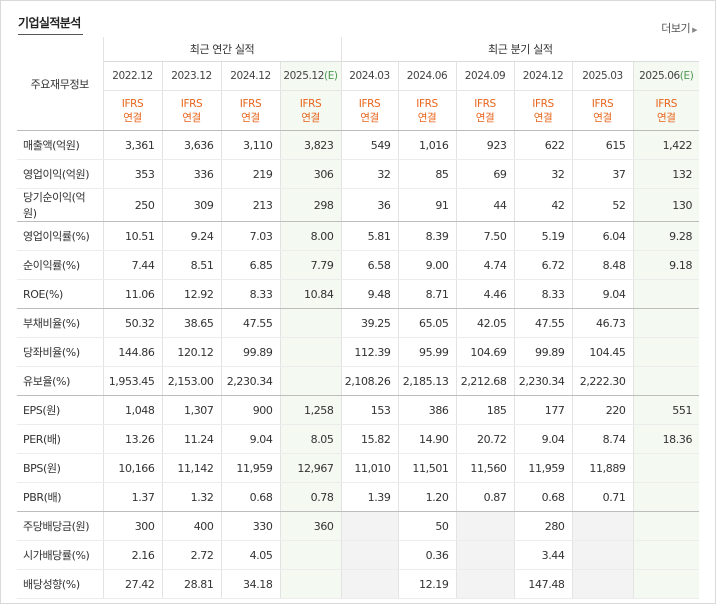 The height and width of the screenshot is (604, 716). What do you see at coordinates (427, 205) in the screenshot?
I see `value-cell: 91` at bounding box center [427, 205].